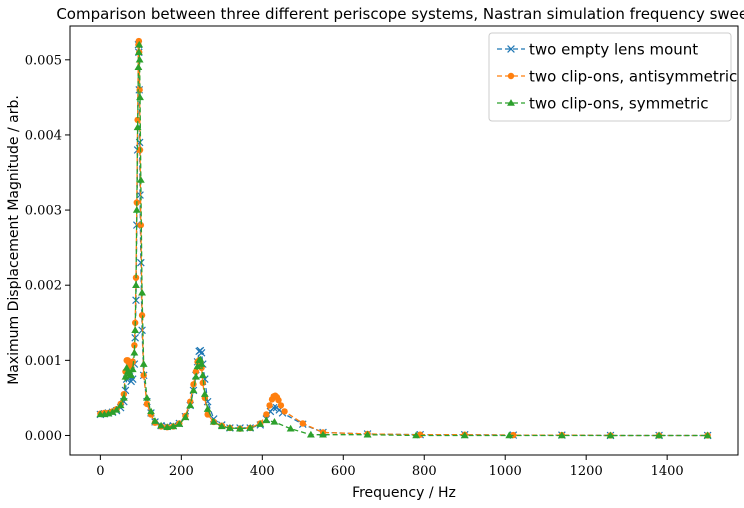  Describe the element at coordinates (43, 135) in the screenshot. I see `y-tick-label: 0.004` at that location.